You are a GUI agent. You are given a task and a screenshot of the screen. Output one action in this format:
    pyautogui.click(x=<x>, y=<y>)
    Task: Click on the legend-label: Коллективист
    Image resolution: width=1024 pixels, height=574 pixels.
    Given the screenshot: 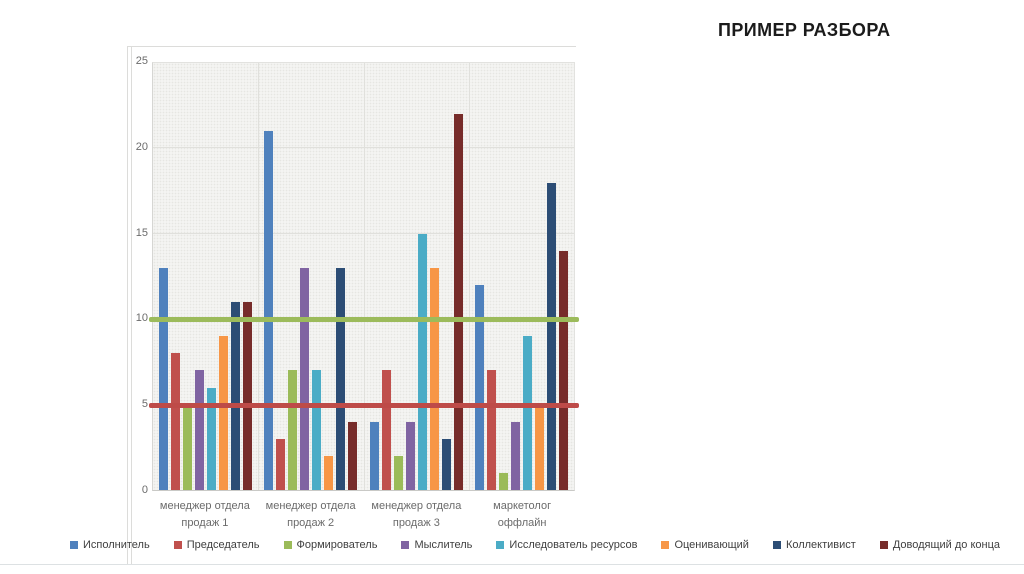 What is the action you would take?
    pyautogui.click(x=820, y=545)
    